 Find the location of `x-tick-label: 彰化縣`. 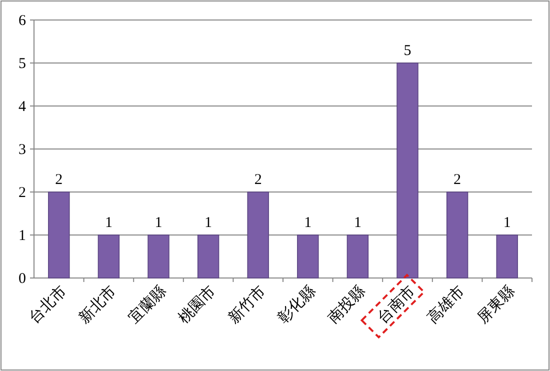

x-tick-label: 彰化縣 is located at coordinates (296, 304).